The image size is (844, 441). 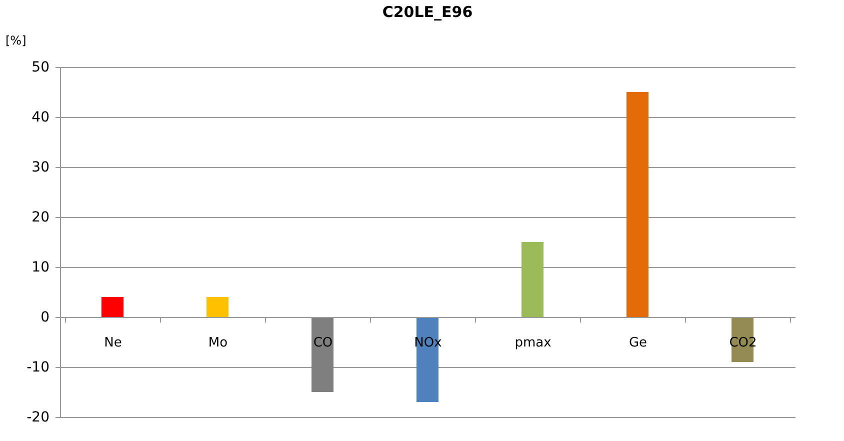 I want to click on x-tick-label: Ge, so click(x=638, y=343).